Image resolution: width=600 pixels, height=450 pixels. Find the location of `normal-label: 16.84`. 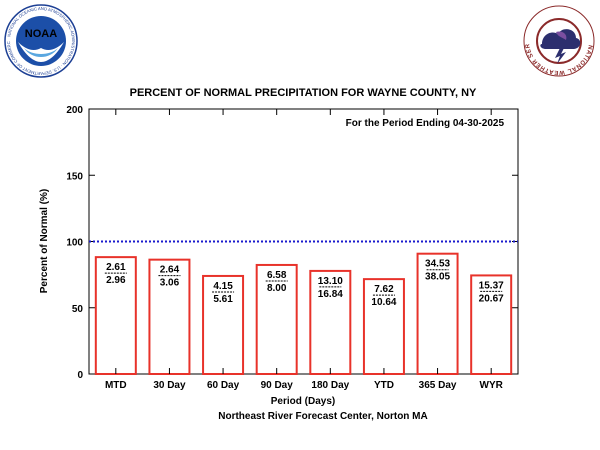

normal-label: 16.84 is located at coordinates (330, 294).